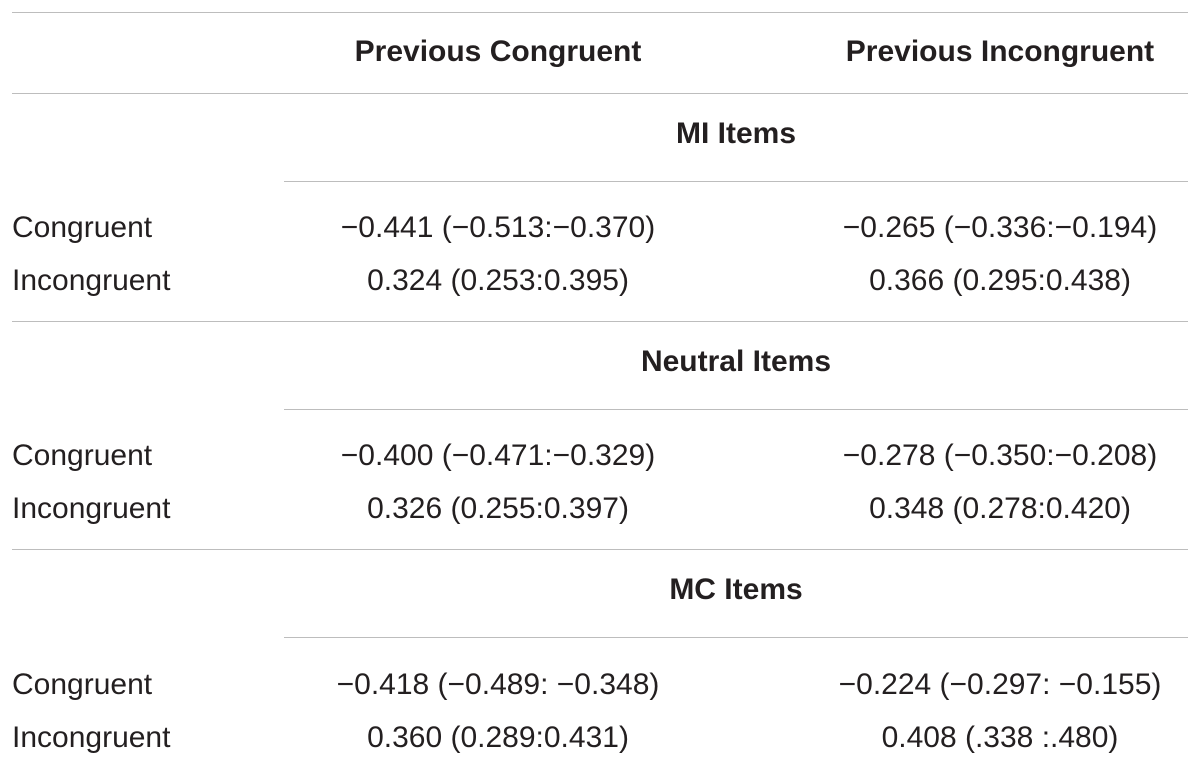 This screenshot has width=1200, height=769. I want to click on section-title-mc-items: MC Items, so click(736, 589).